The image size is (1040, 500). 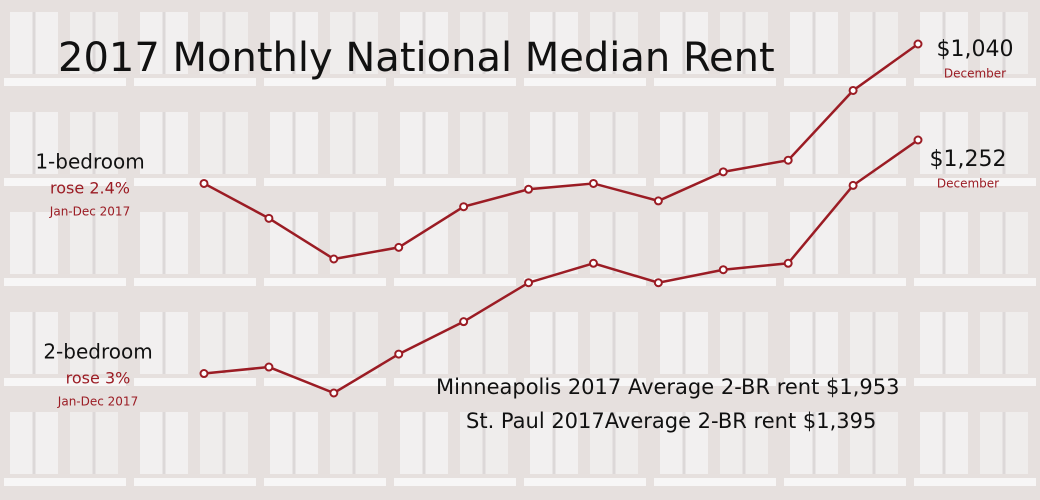 What do you see at coordinates (90, 188) in the screenshot?
I see `series-change: rose 2.4%` at bounding box center [90, 188].